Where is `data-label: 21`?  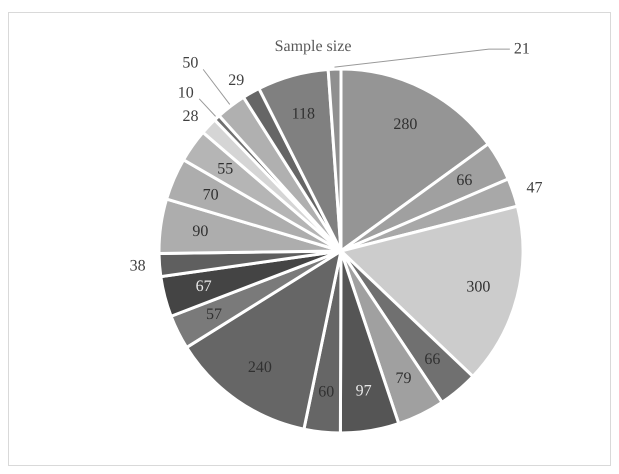
data-label: 21 is located at coordinates (522, 49).